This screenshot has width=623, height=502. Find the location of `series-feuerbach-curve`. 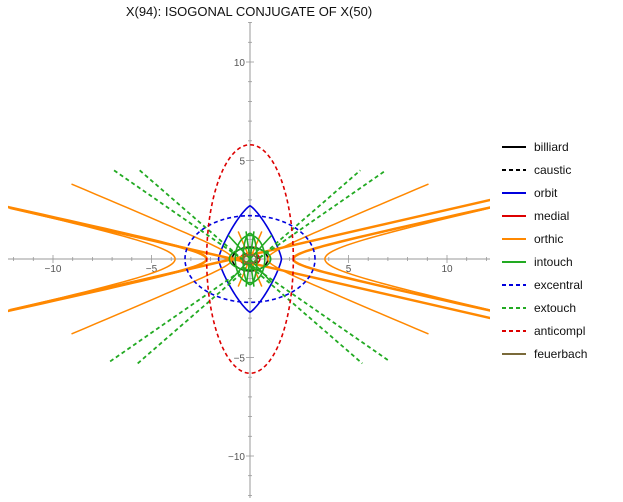

series-feuerbach-curve is located at coordinates (250, 259).